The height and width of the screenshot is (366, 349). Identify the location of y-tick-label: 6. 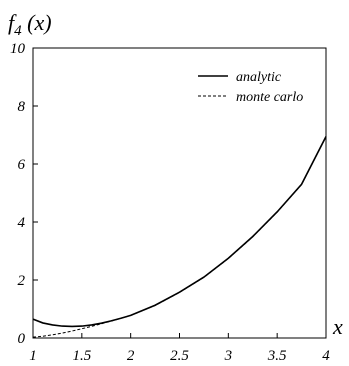
(22, 165).